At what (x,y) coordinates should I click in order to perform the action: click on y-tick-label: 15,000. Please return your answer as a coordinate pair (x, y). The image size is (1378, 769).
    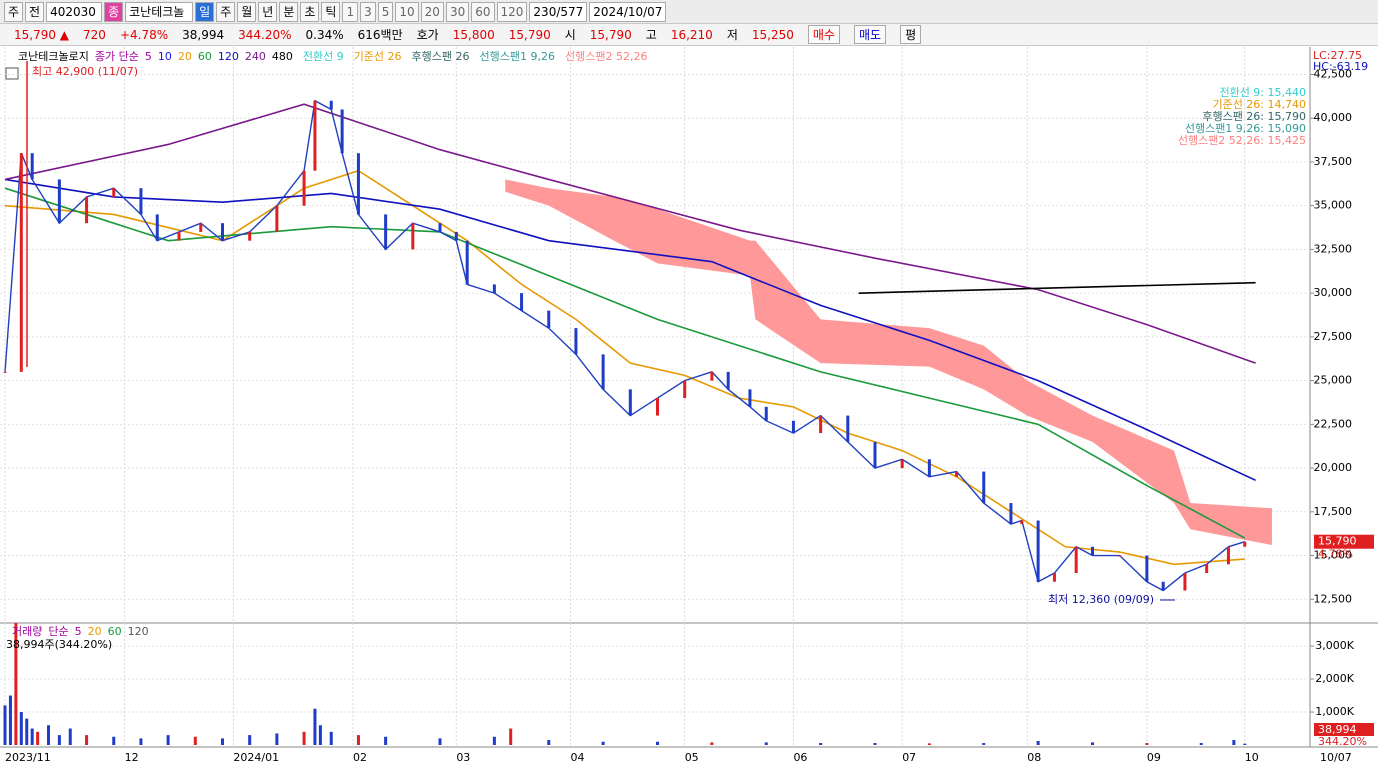
    Looking at the image, I should click on (1333, 555).